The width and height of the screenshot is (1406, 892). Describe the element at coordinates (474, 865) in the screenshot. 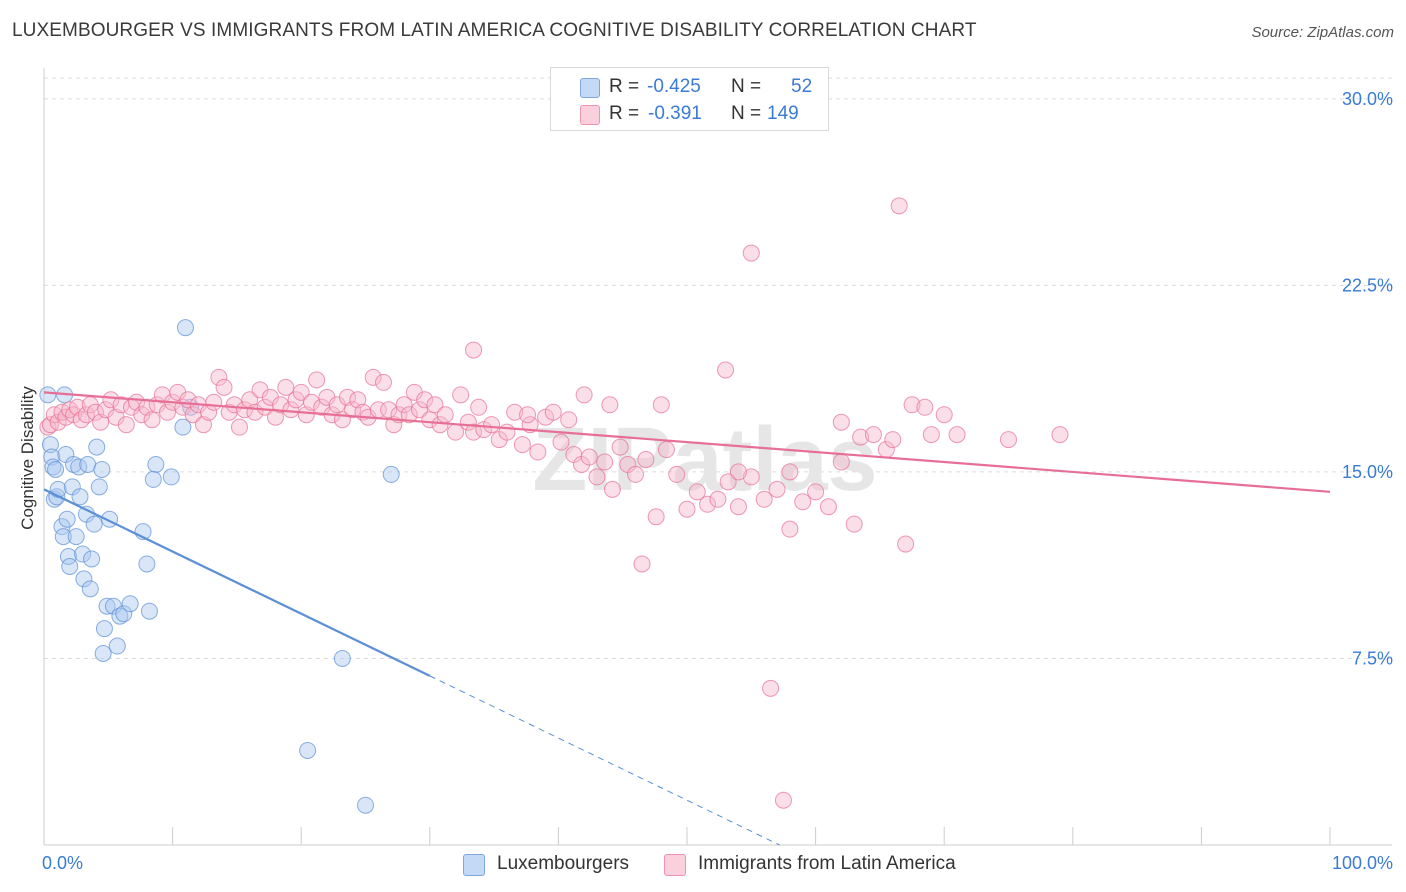

I see `bottom-legend-swatch-blue` at that location.